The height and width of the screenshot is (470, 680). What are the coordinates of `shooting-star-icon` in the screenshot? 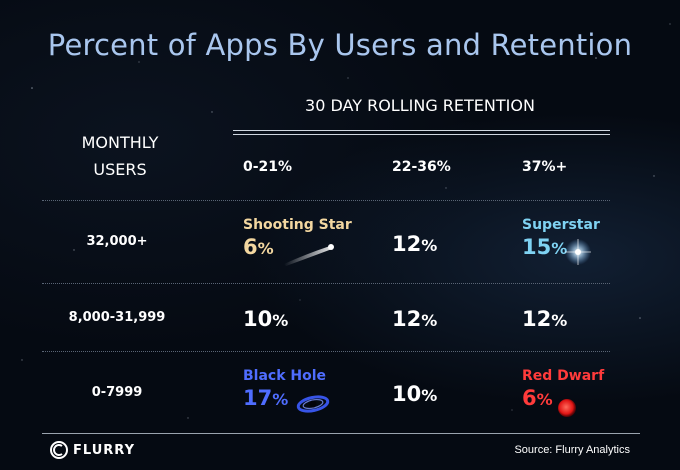 It's located at (309, 255).